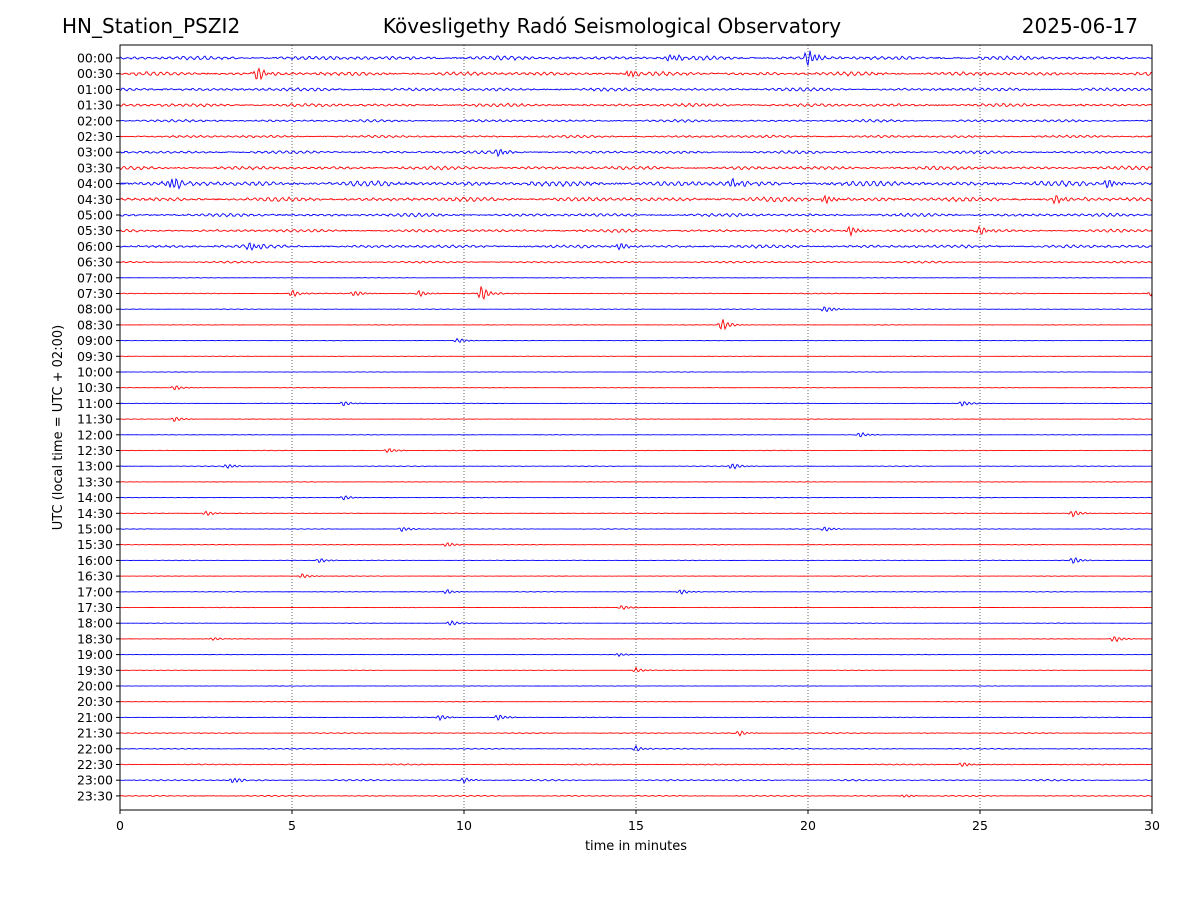 The image size is (1200, 900). I want to click on station-name: HN_Station_PSZI2, so click(151, 26).